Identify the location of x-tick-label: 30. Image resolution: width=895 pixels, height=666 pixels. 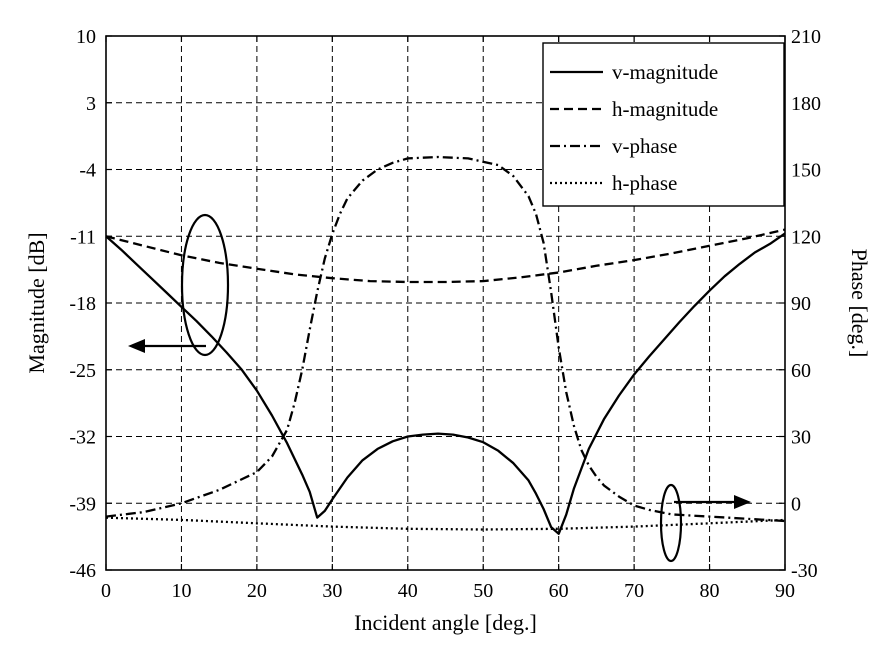
(332, 591).